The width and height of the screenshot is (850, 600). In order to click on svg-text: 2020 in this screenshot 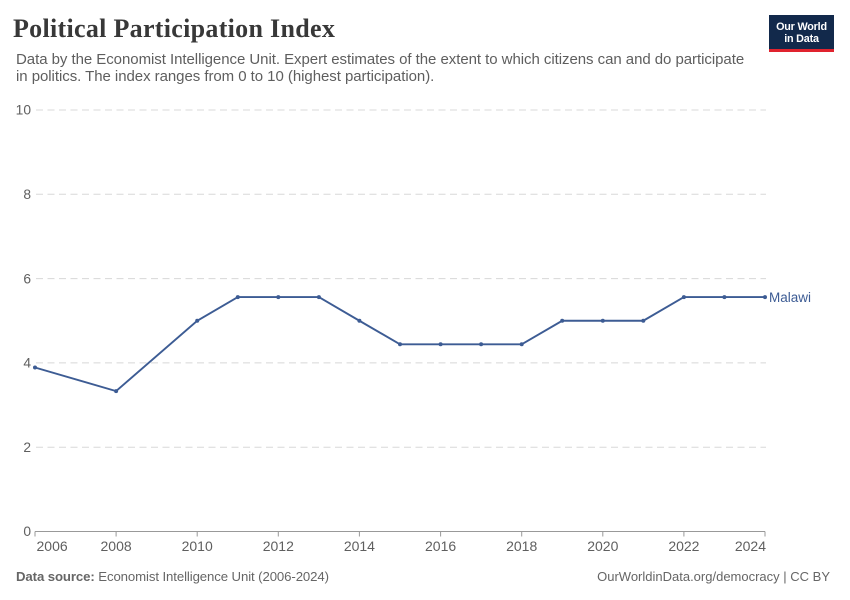, I will do `click(602, 546)`.